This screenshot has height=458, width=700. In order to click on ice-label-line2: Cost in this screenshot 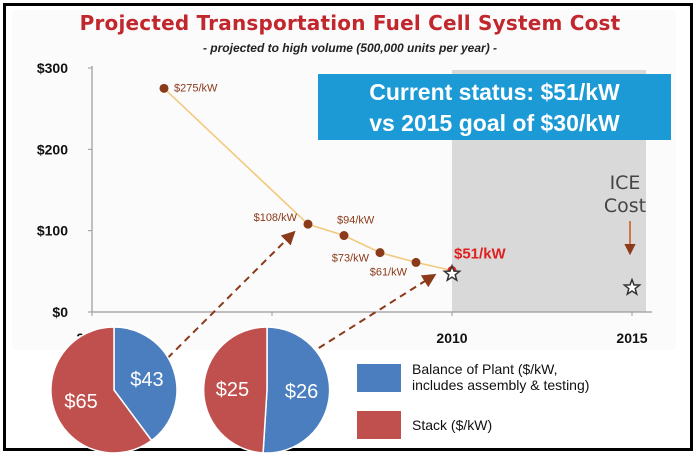, I will do `click(625, 206)`.